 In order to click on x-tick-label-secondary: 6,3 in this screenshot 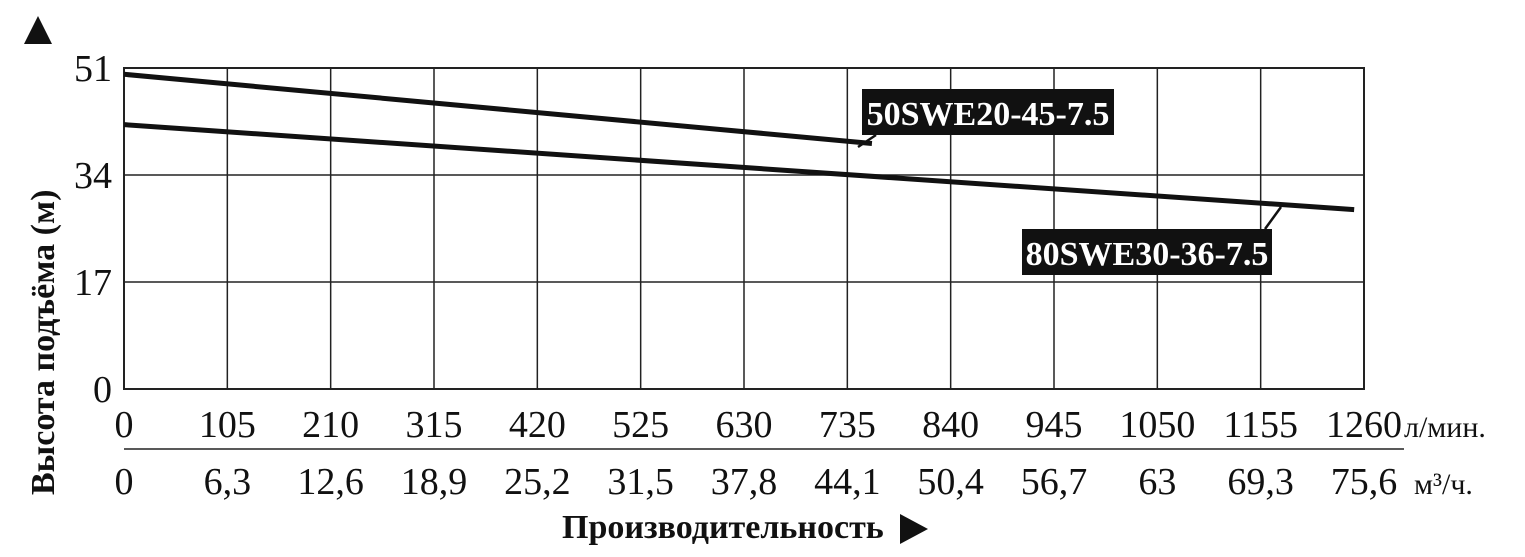, I will do `click(228, 482)`.